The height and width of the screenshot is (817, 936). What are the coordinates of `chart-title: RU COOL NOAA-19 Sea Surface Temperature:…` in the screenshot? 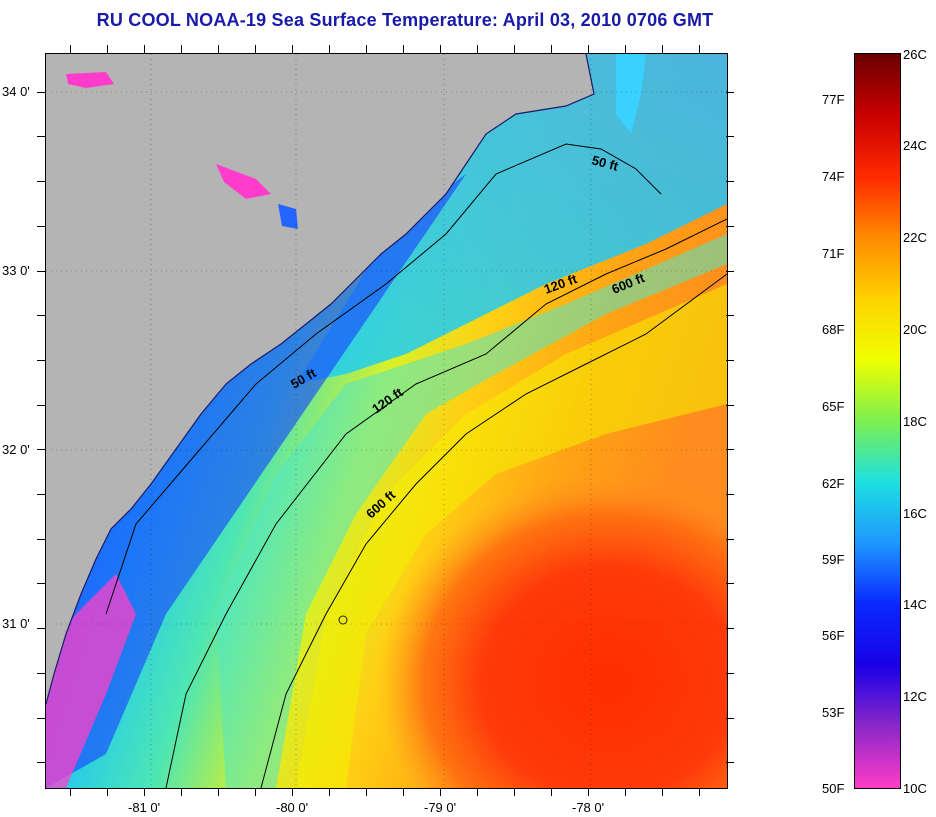 It's located at (405, 20).